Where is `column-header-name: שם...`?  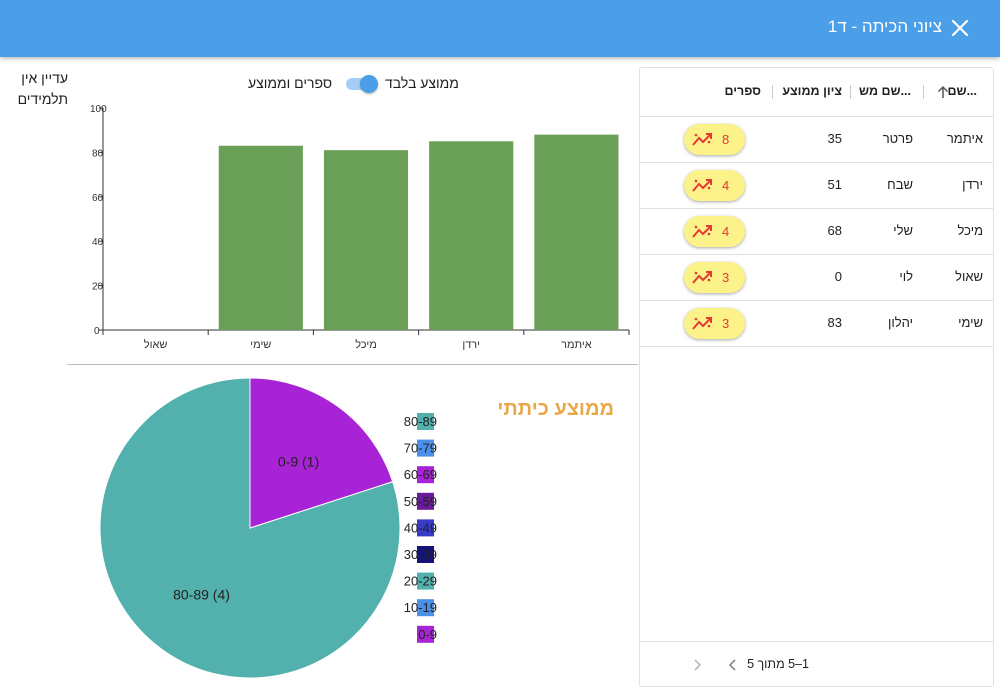 column-header-name: שם... is located at coordinates (962, 91).